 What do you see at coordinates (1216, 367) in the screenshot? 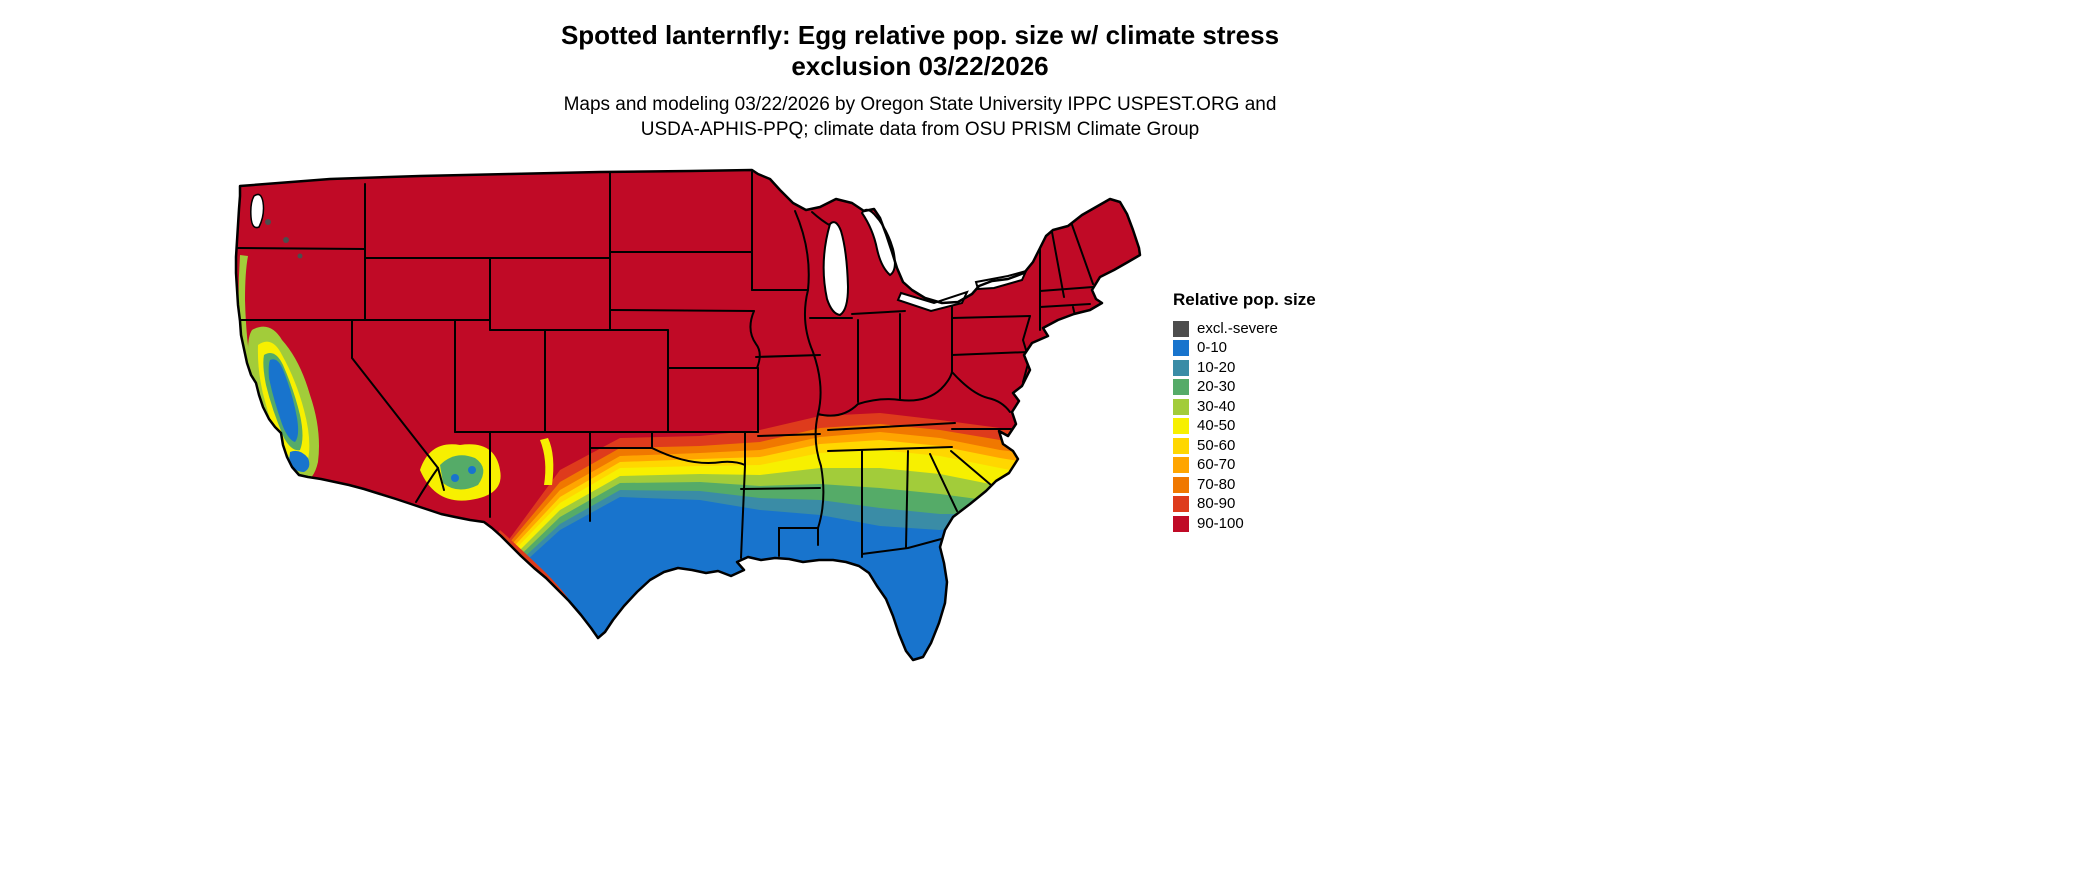
I see `legend-label: 10-20` at bounding box center [1216, 367].